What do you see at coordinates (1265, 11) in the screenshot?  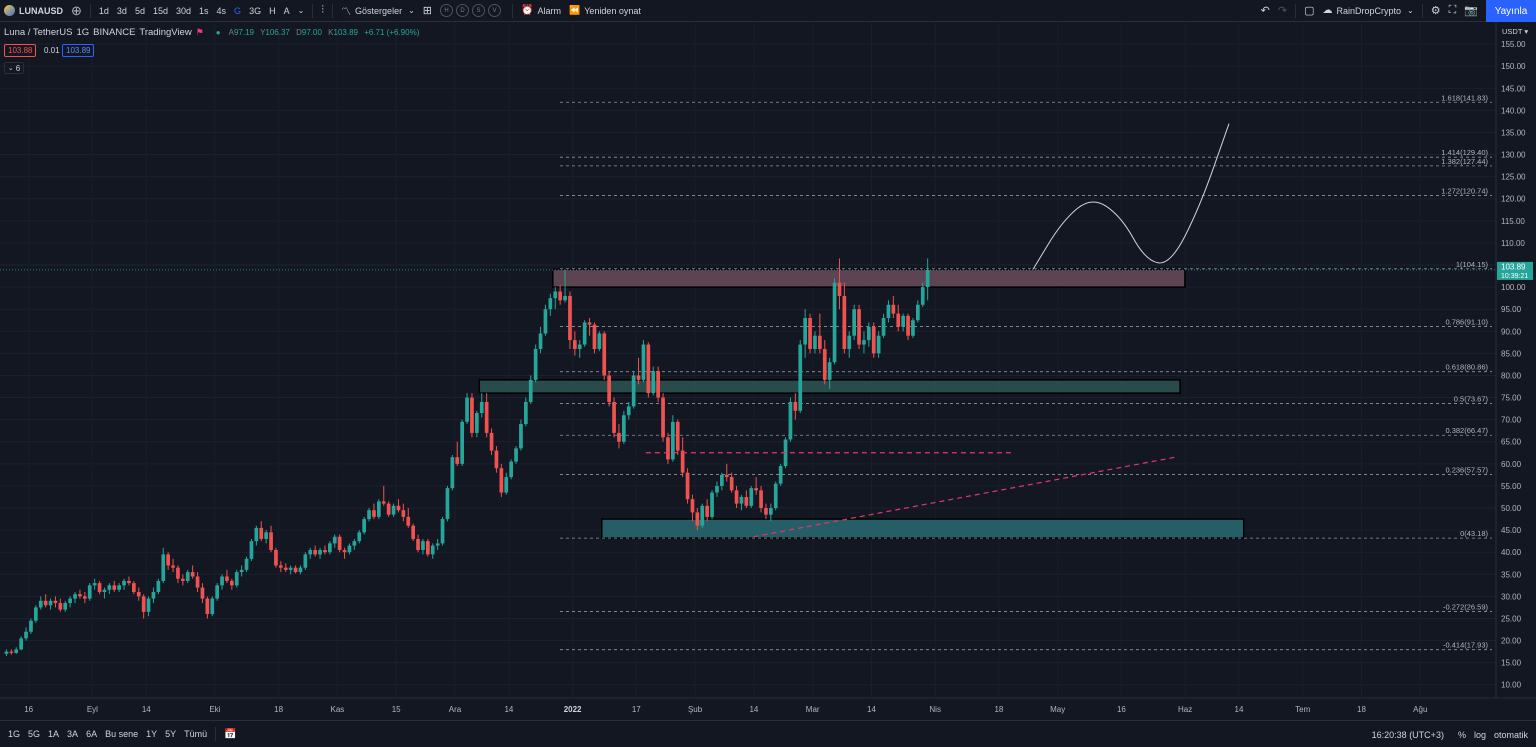 I see `undo-icon: ↶` at bounding box center [1265, 11].